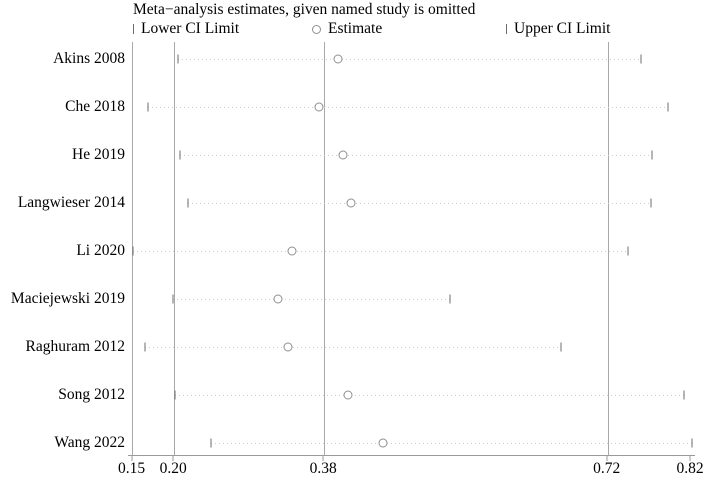 This screenshot has height=484, width=708. I want to click on x-axis-tick-label: 0.38, so click(323, 468).